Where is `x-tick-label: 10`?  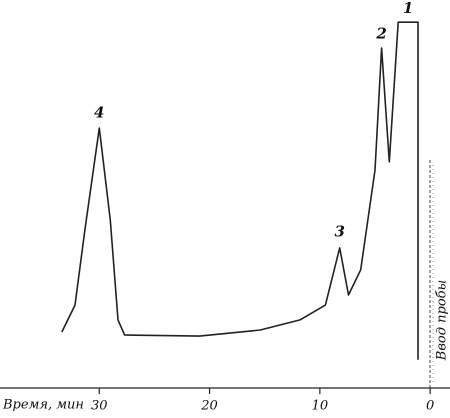
x-tick-label: 10 is located at coordinates (320, 406).